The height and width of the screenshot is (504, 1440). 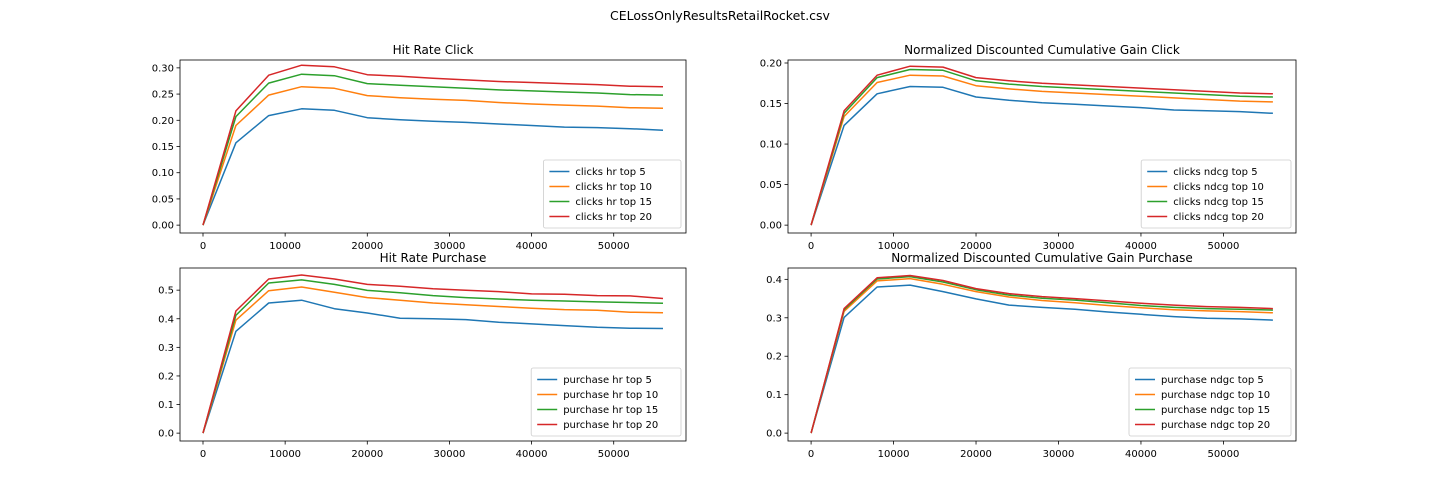 What do you see at coordinates (166, 291) in the screenshot?
I see `y-tick-label: 0.5` at bounding box center [166, 291].